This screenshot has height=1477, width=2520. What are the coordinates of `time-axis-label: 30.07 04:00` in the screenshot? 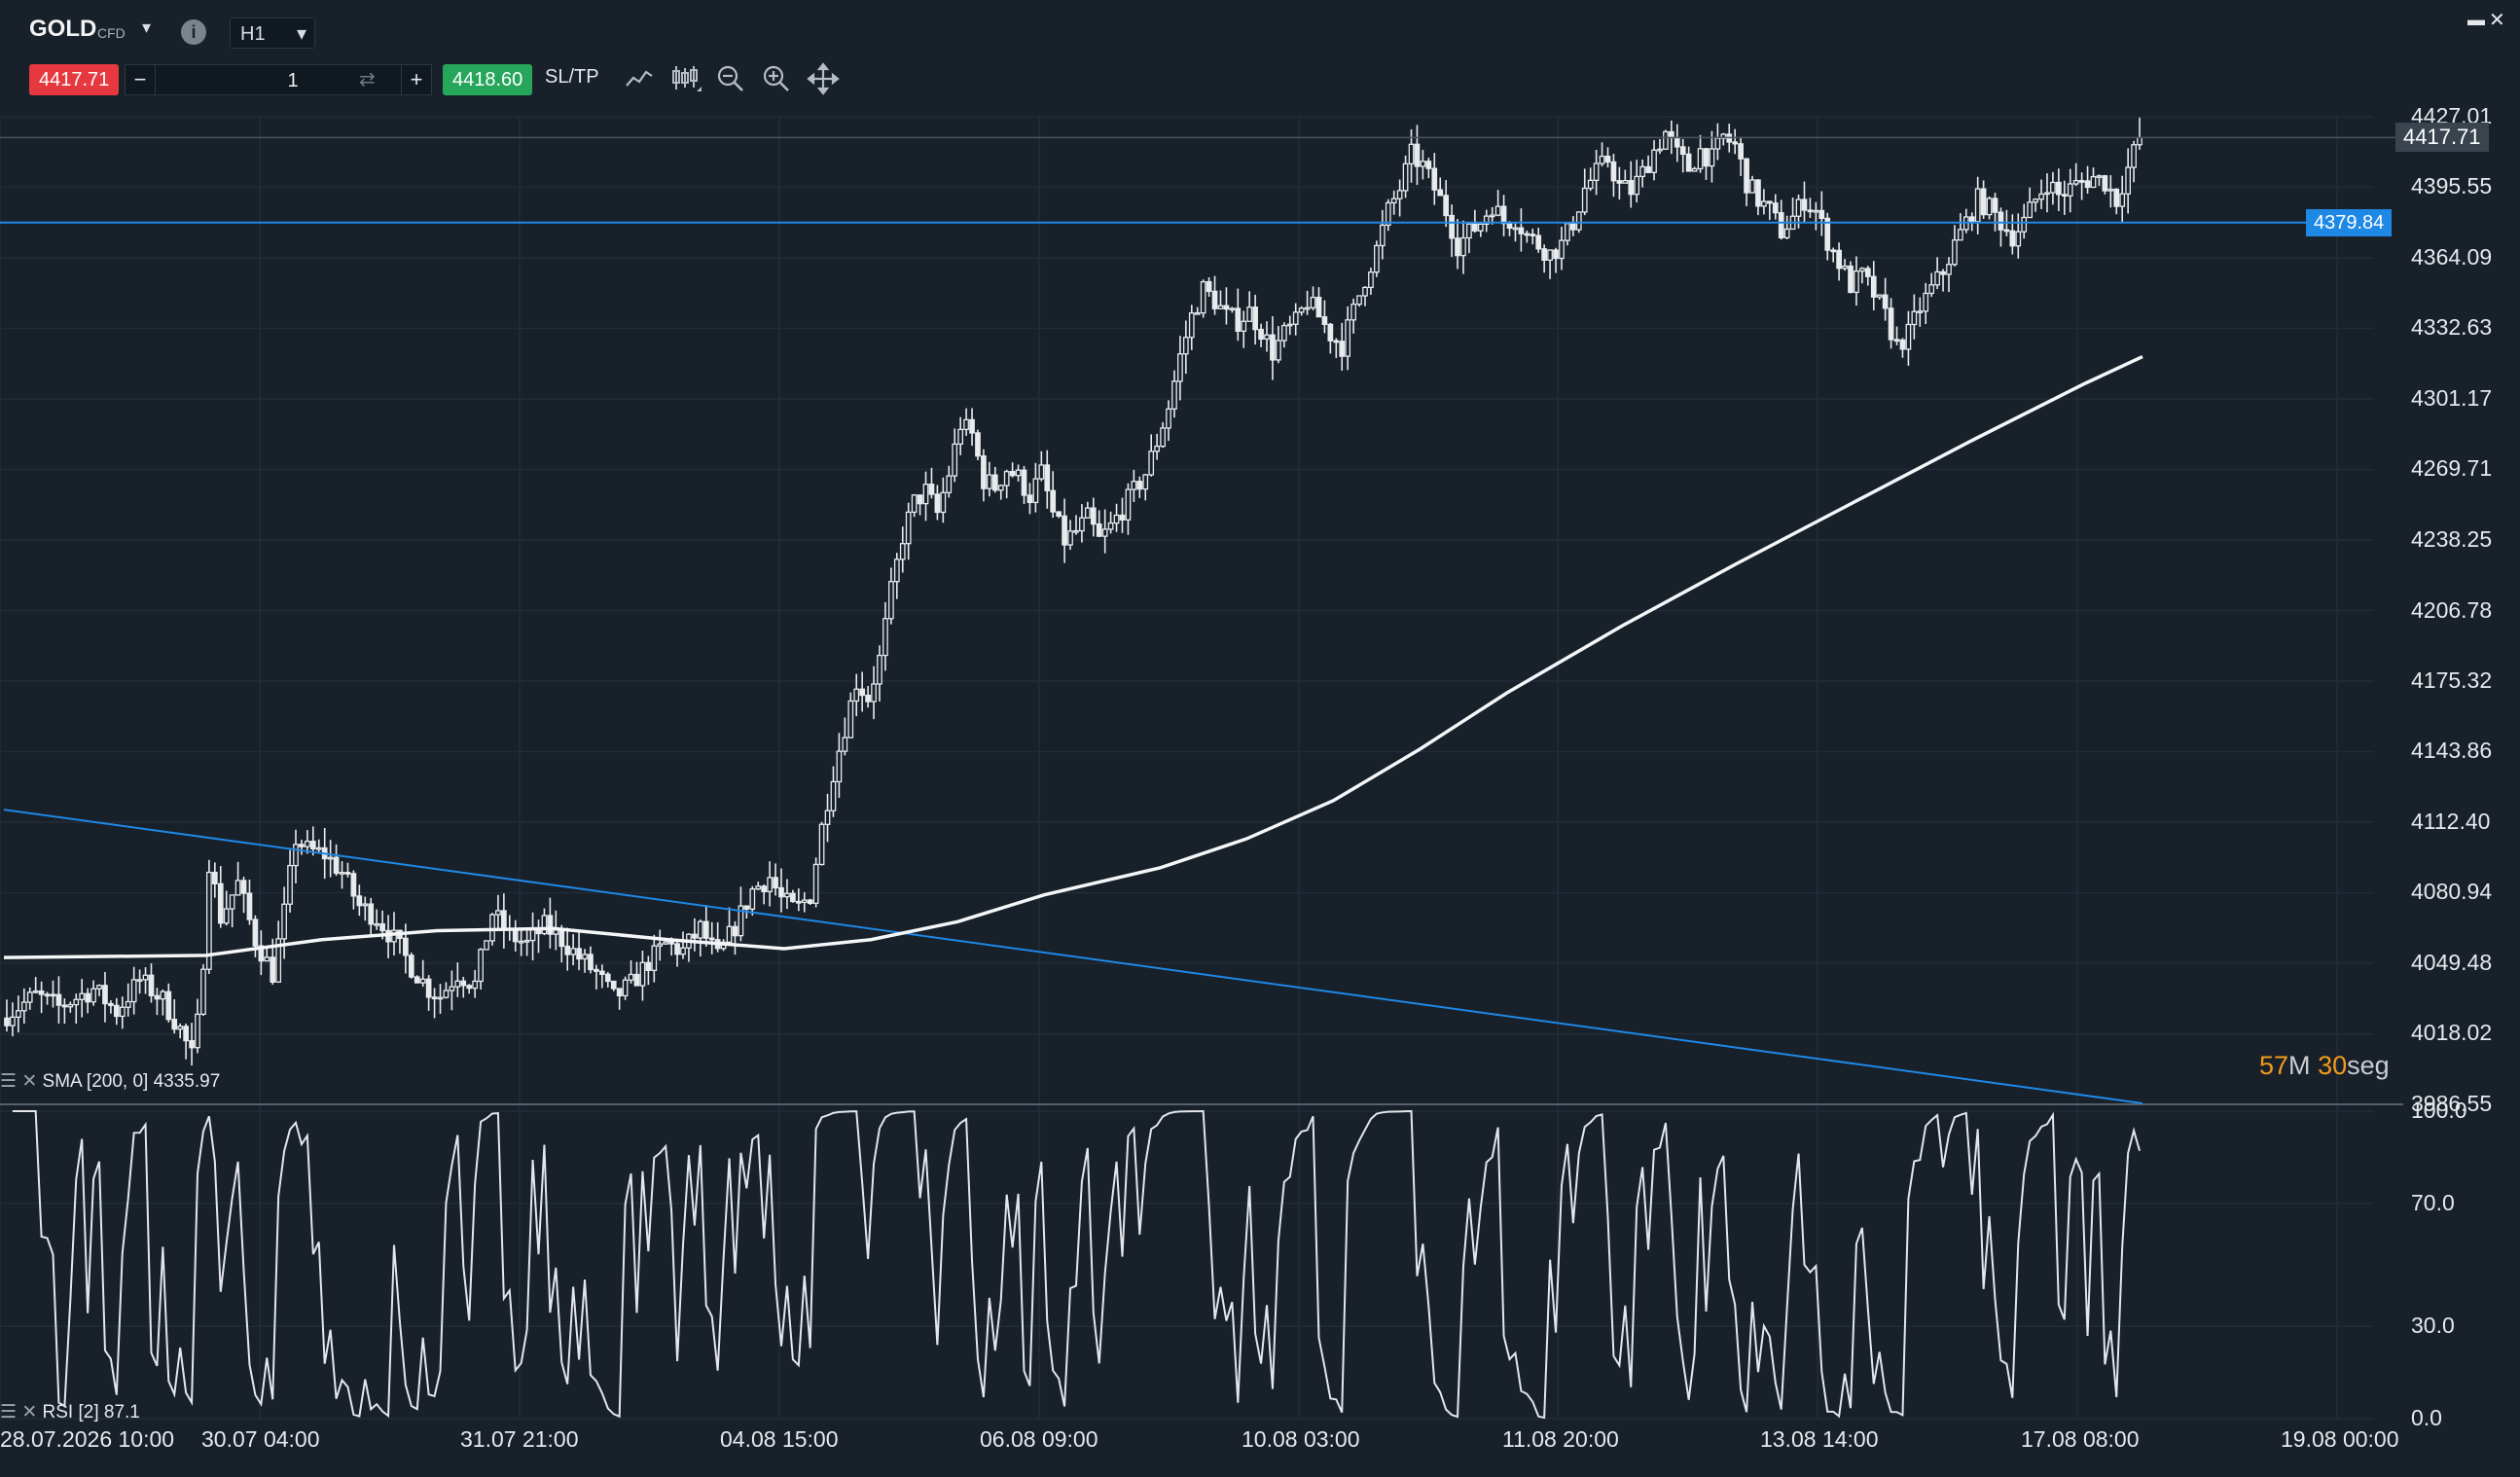 It's located at (260, 1439).